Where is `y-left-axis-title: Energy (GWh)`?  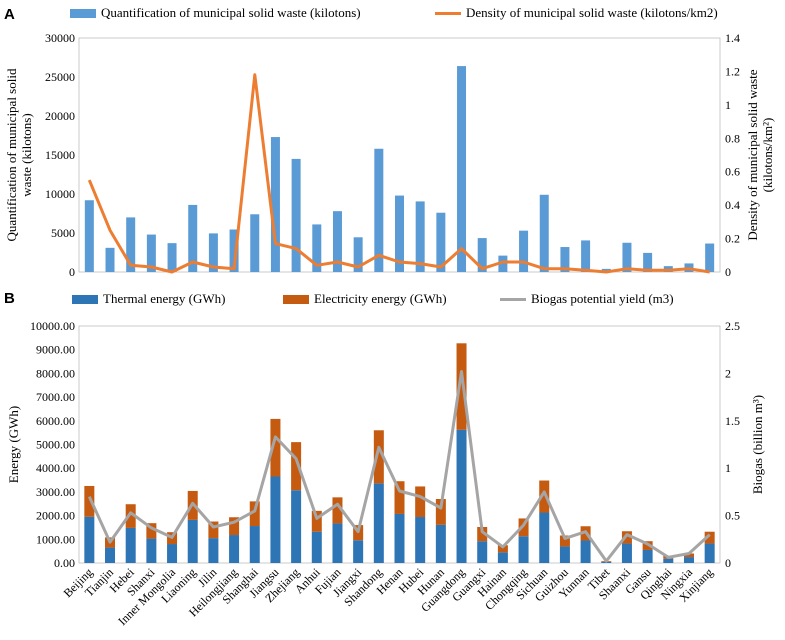 y-left-axis-title: Energy (GWh) is located at coordinates (13, 444).